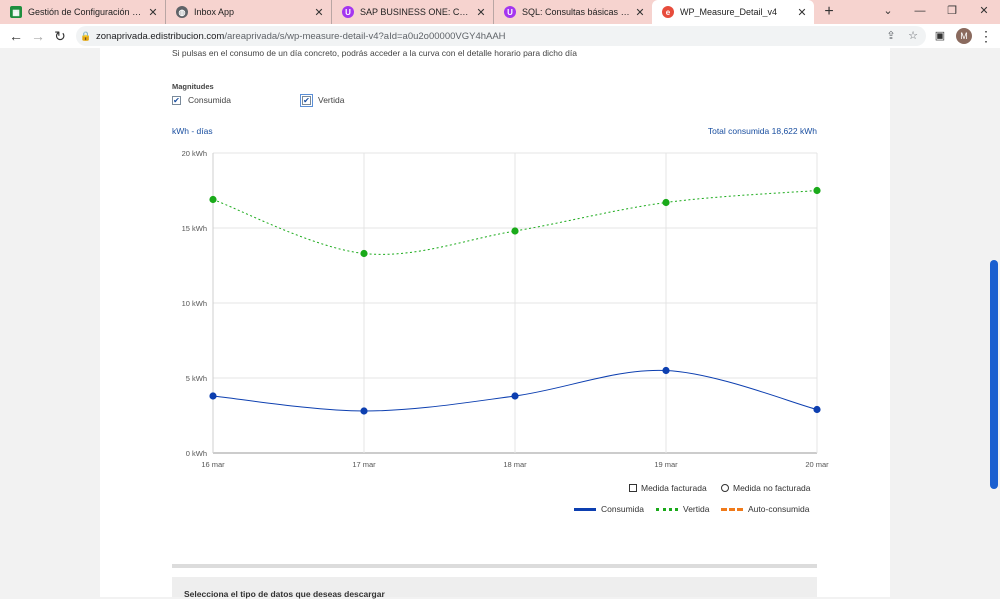 Image resolution: width=1000 pixels, height=599 pixels. Describe the element at coordinates (364, 464) in the screenshot. I see `x-tick-label: 17 mar` at that location.